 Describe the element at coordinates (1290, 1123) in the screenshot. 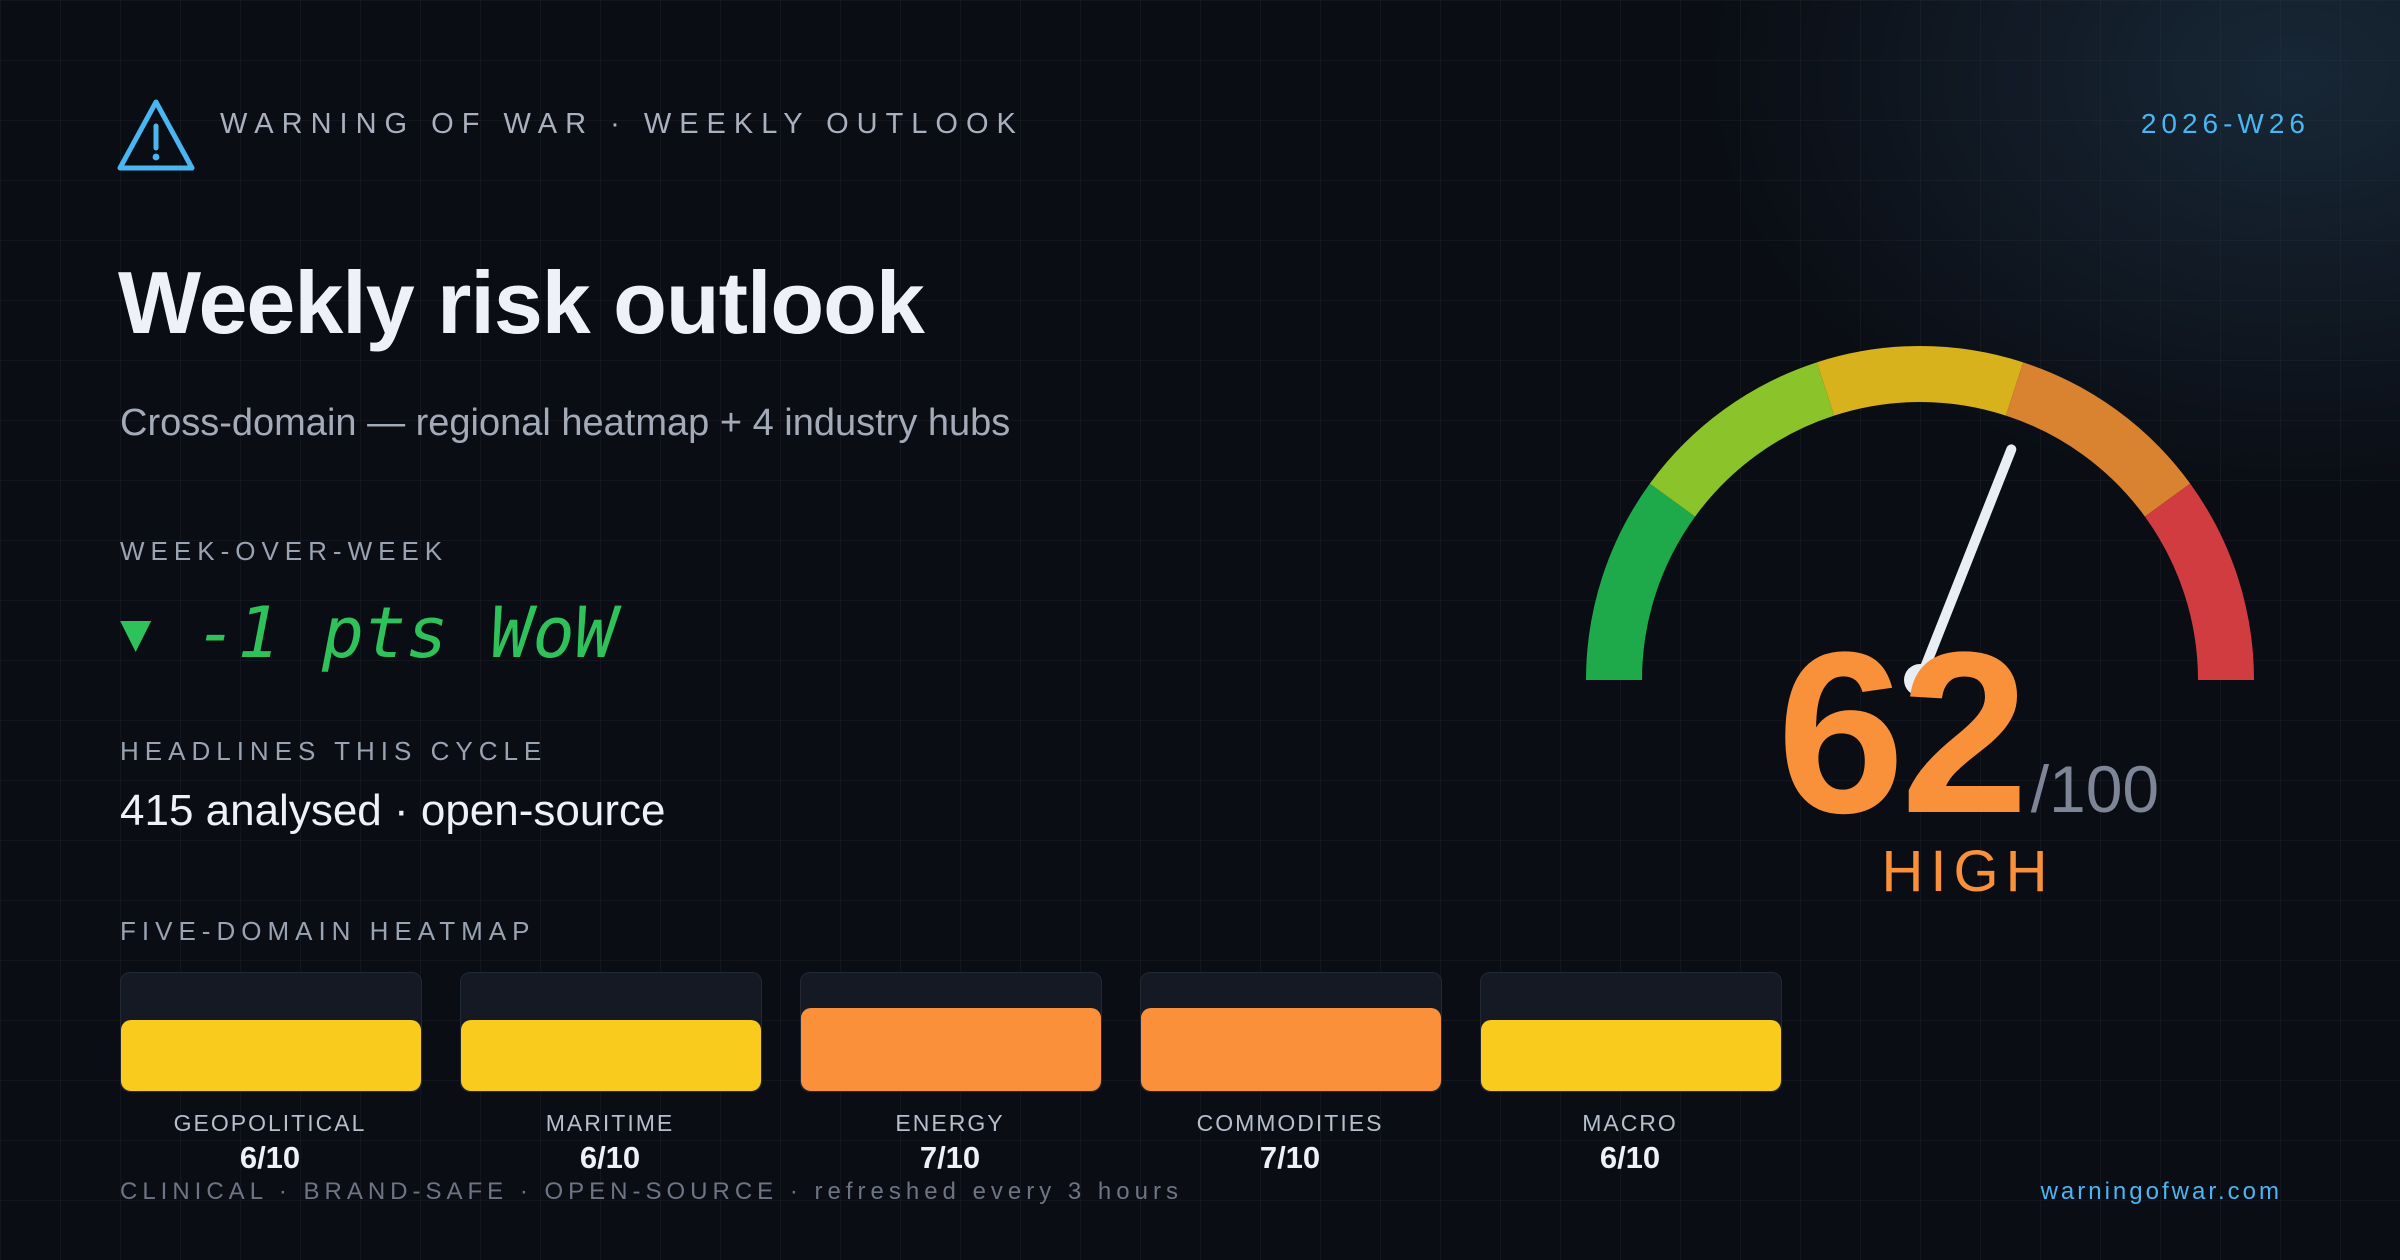

I see `heatmap-domain-name: COMMODITIES` at that location.